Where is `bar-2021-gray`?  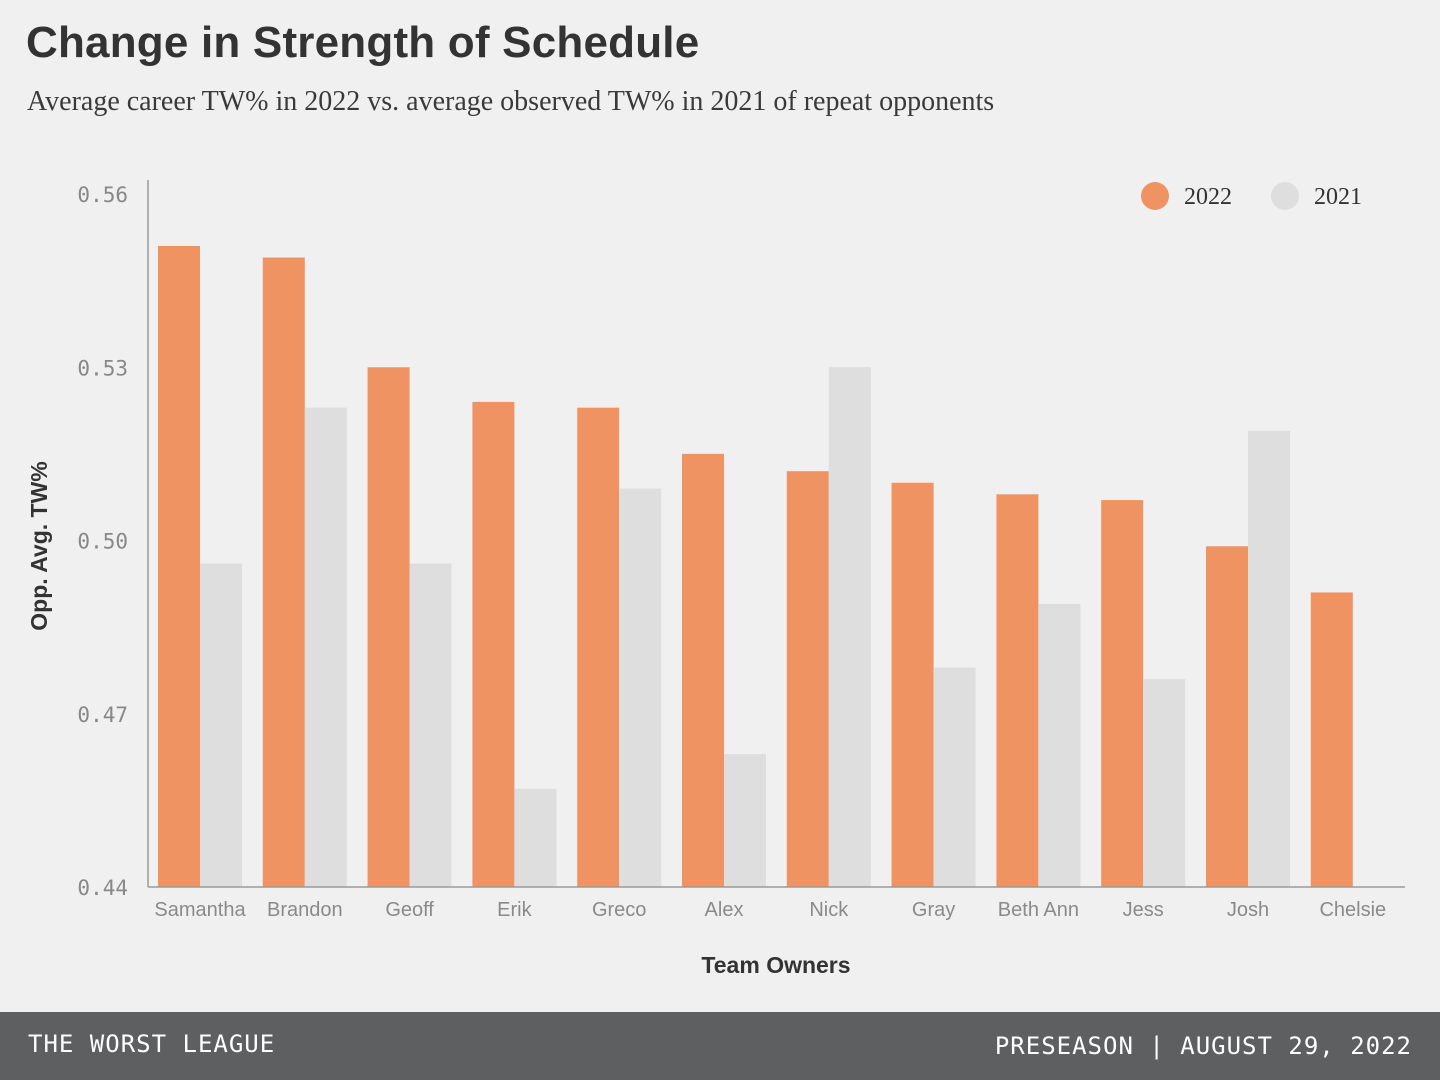 bar-2021-gray is located at coordinates (954, 777).